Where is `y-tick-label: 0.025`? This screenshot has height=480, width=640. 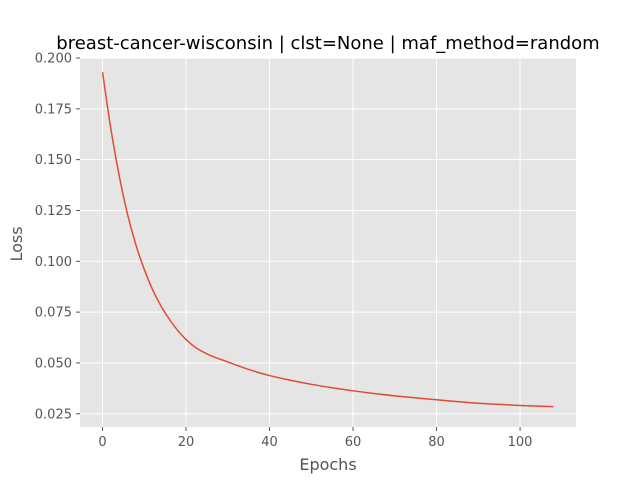
y-tick-label: 0.025 is located at coordinates (53, 414).